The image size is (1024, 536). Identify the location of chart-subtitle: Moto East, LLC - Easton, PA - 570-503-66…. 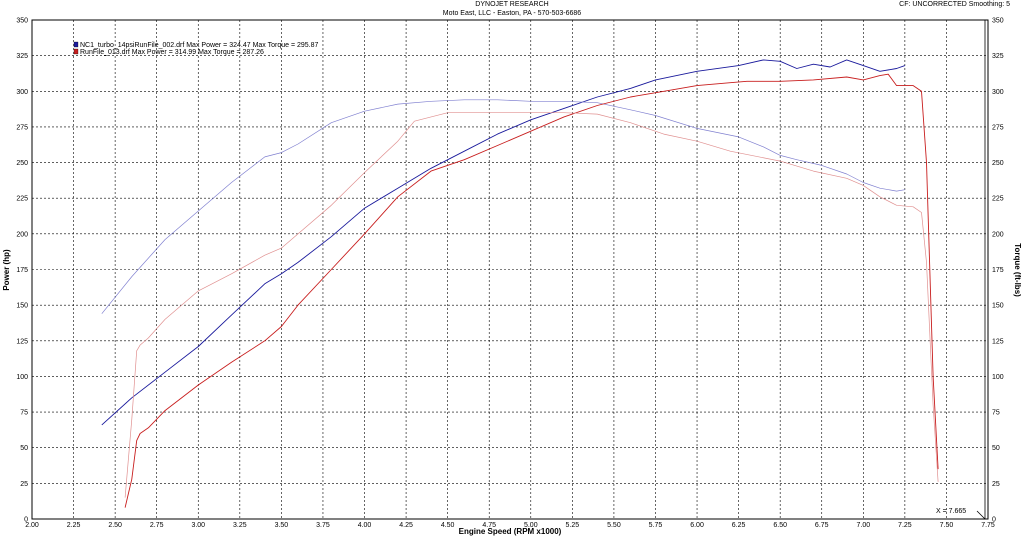
(512, 13).